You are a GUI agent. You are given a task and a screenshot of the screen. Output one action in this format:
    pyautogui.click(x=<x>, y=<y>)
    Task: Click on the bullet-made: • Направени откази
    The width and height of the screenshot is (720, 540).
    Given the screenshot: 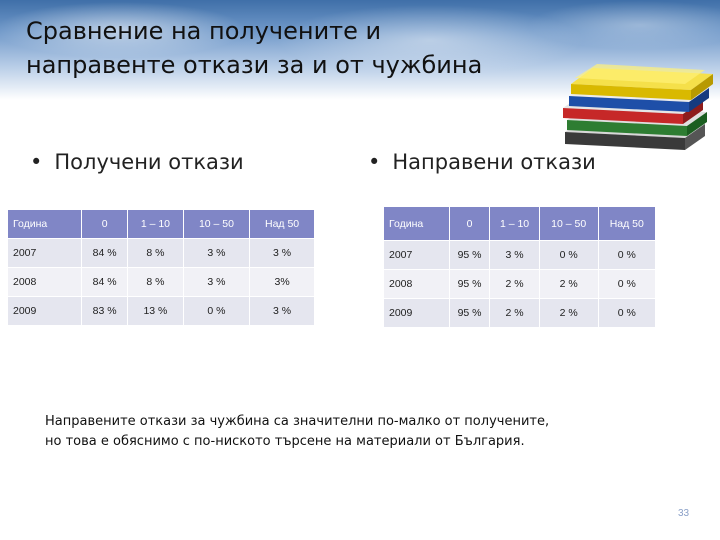 What is the action you would take?
    pyautogui.click(x=482, y=162)
    